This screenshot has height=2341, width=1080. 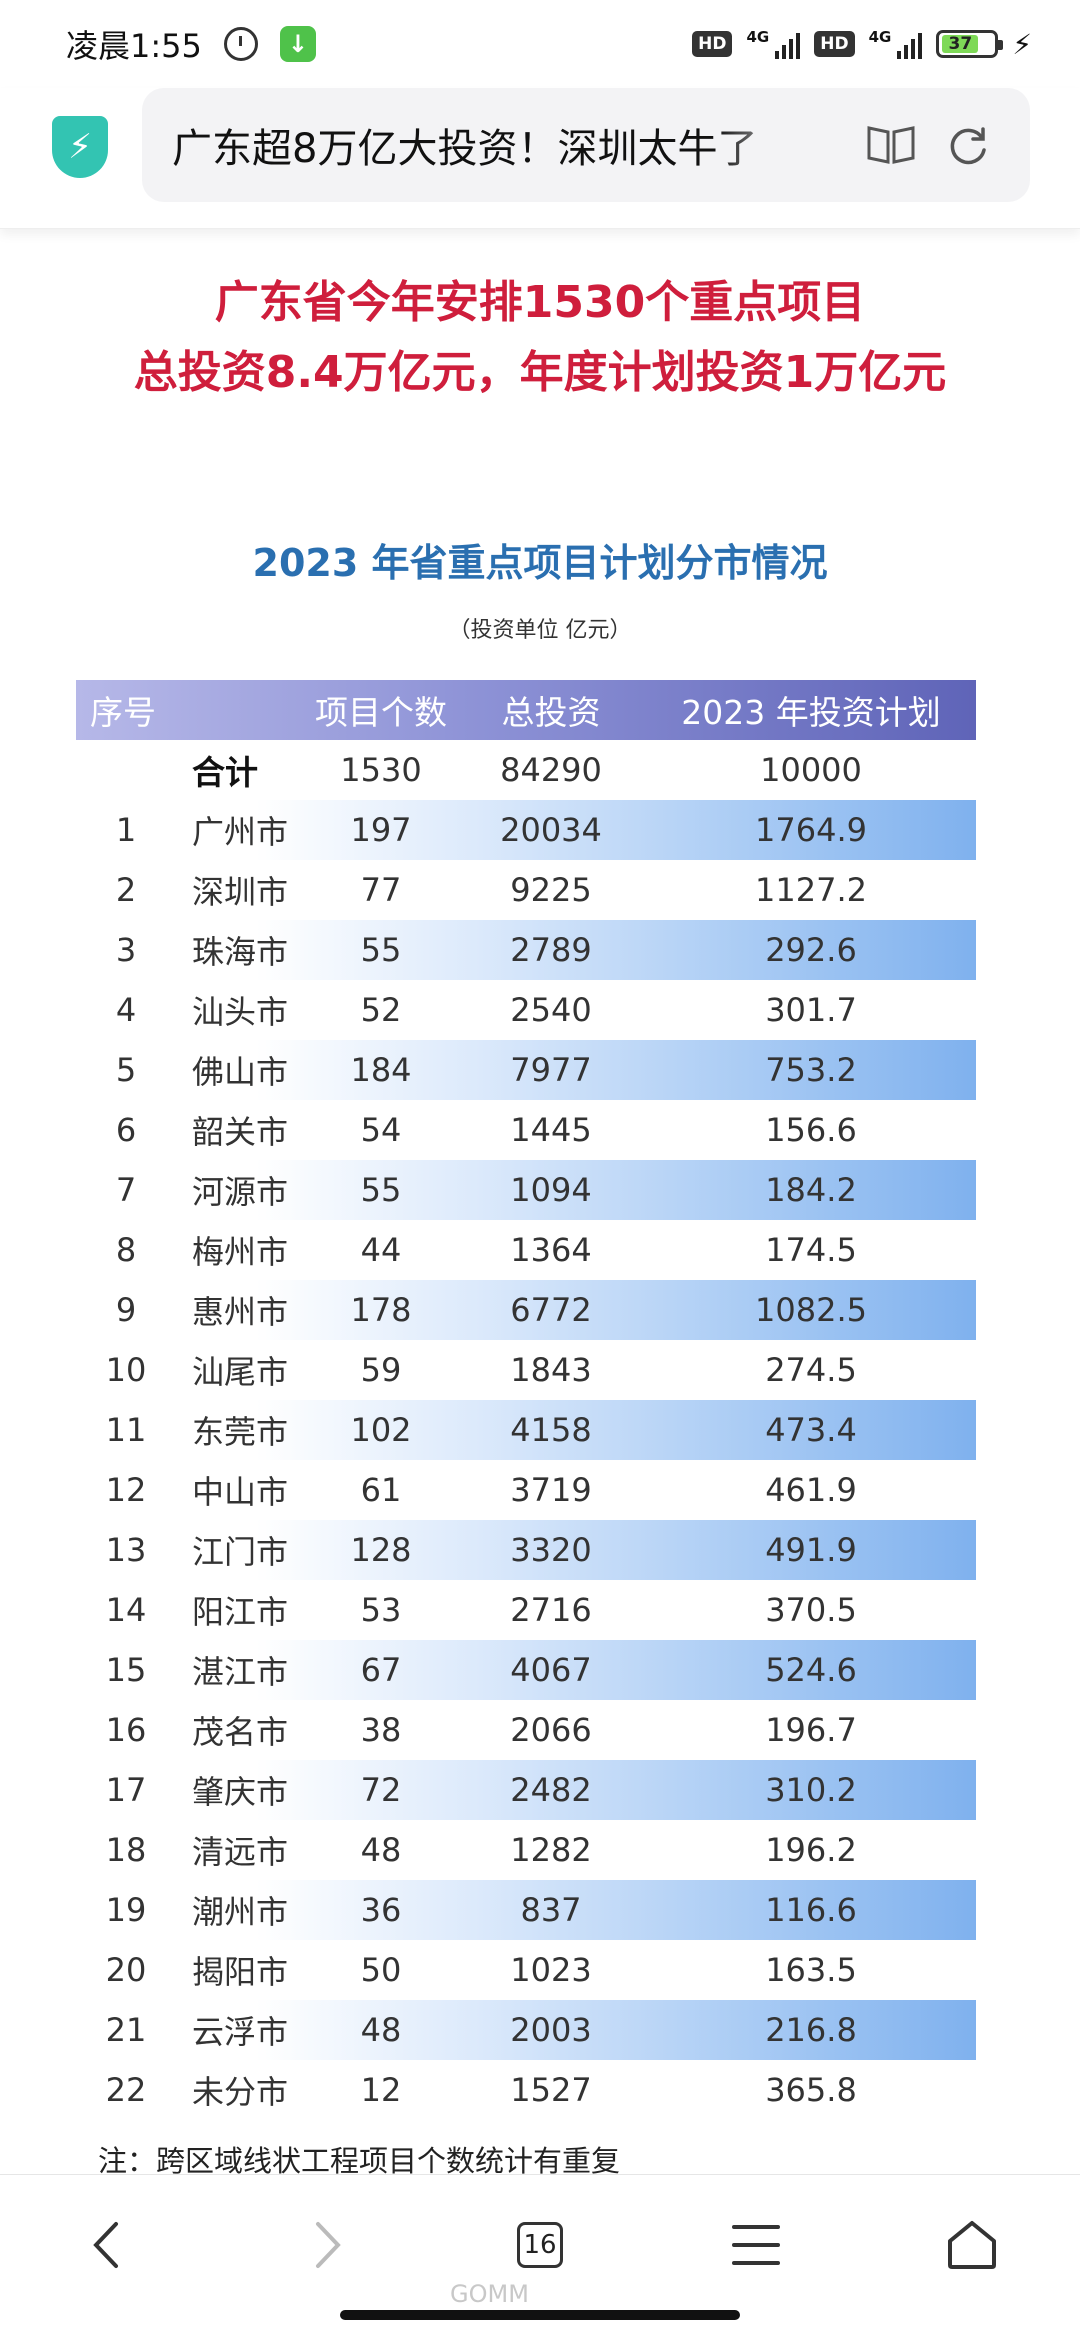 What do you see at coordinates (328, 2245) in the screenshot?
I see `forward-button` at bounding box center [328, 2245].